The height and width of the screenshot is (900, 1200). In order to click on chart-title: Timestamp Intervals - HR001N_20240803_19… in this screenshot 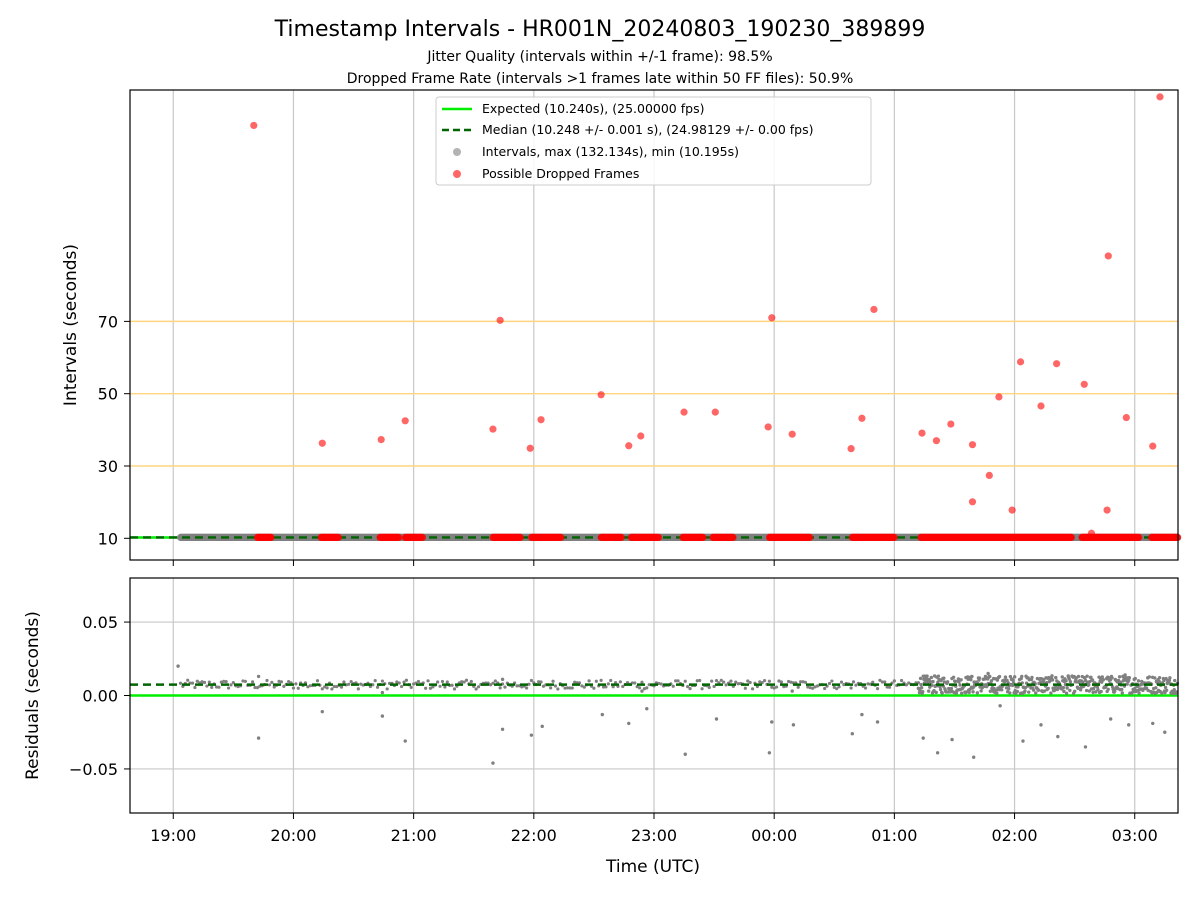, I will do `click(600, 29)`.